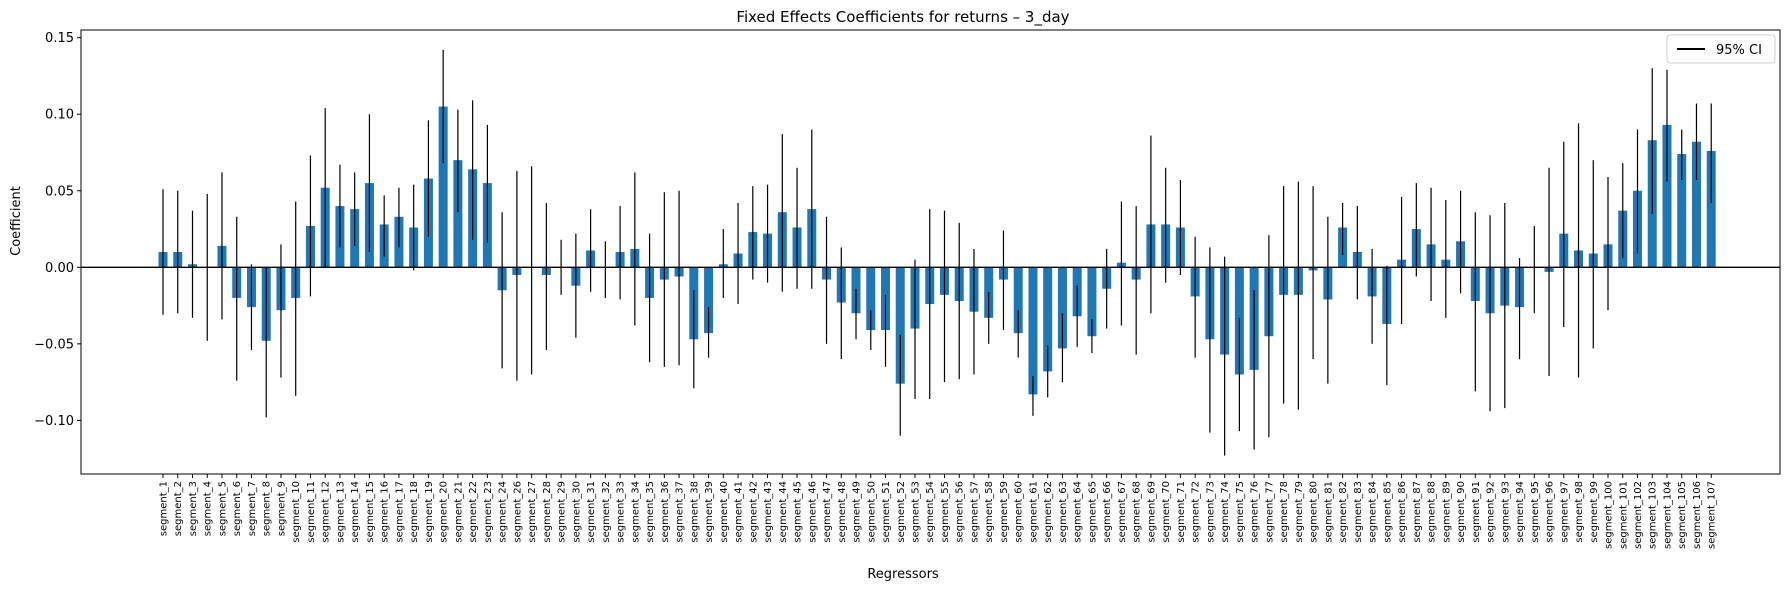  I want to click on x-tick-label: segment_97, so click(1564, 512).